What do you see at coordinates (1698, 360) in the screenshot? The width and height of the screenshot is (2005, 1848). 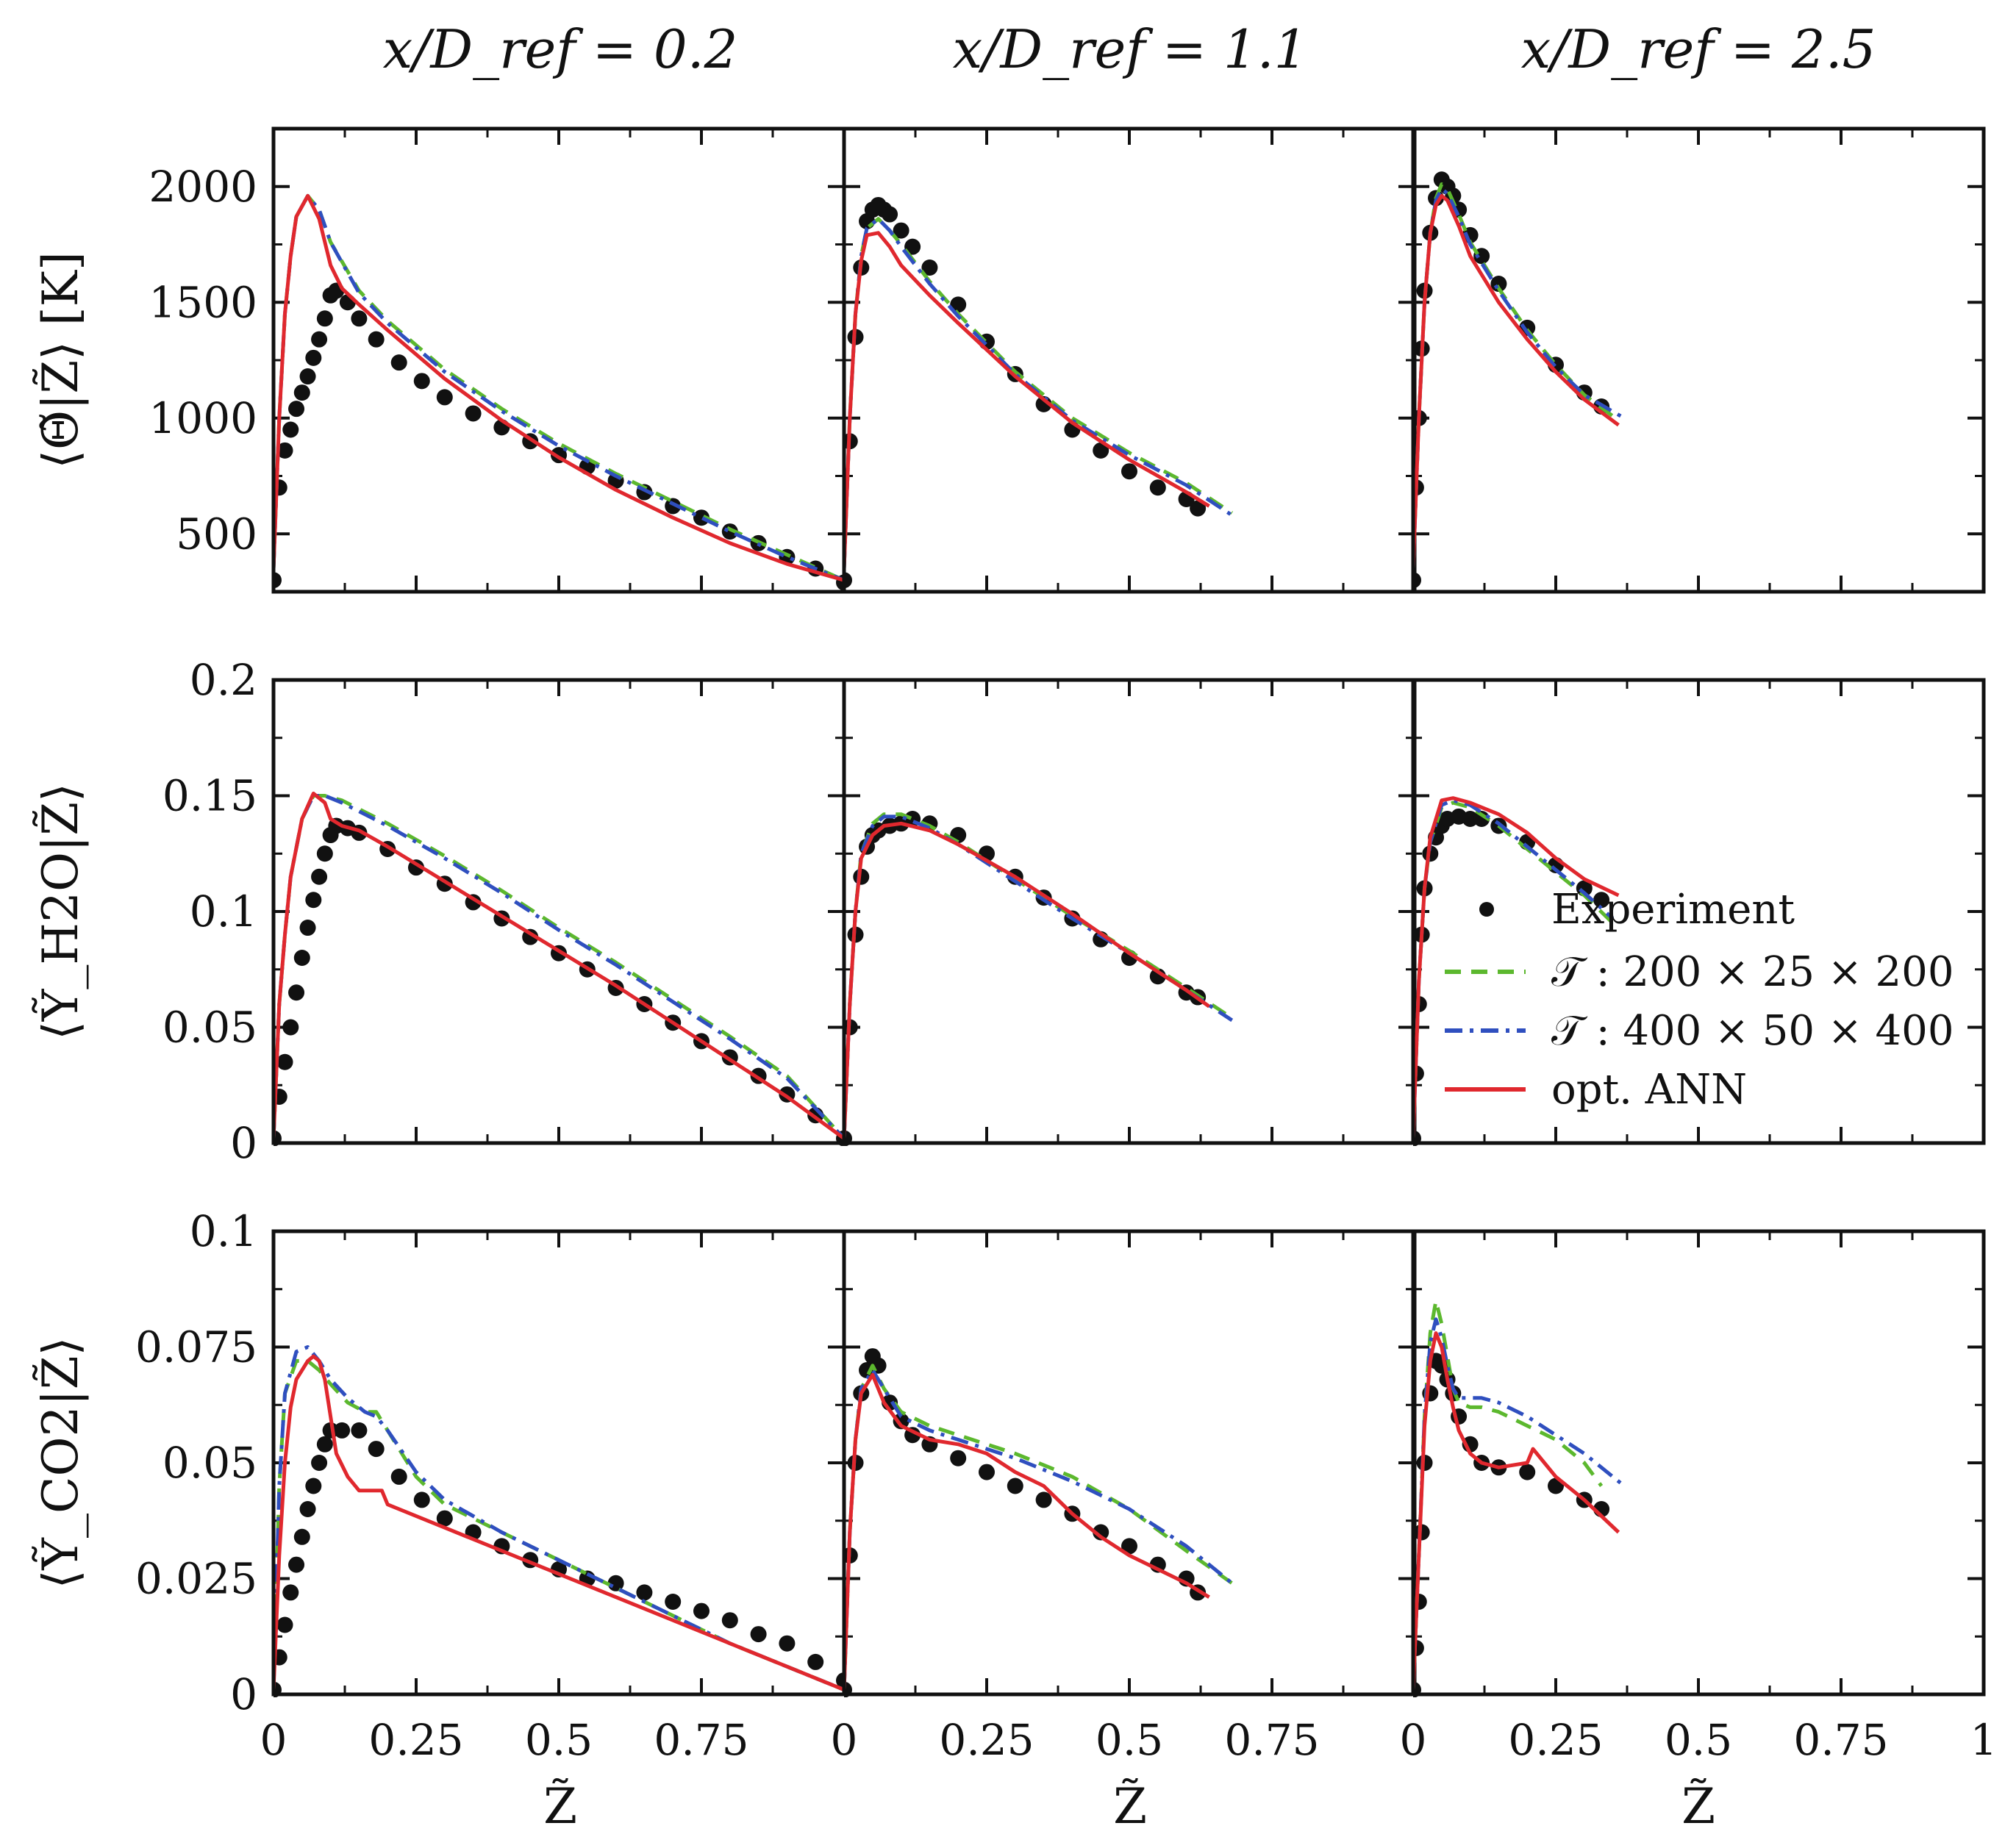 I see `panel-frame-r0c2` at bounding box center [1698, 360].